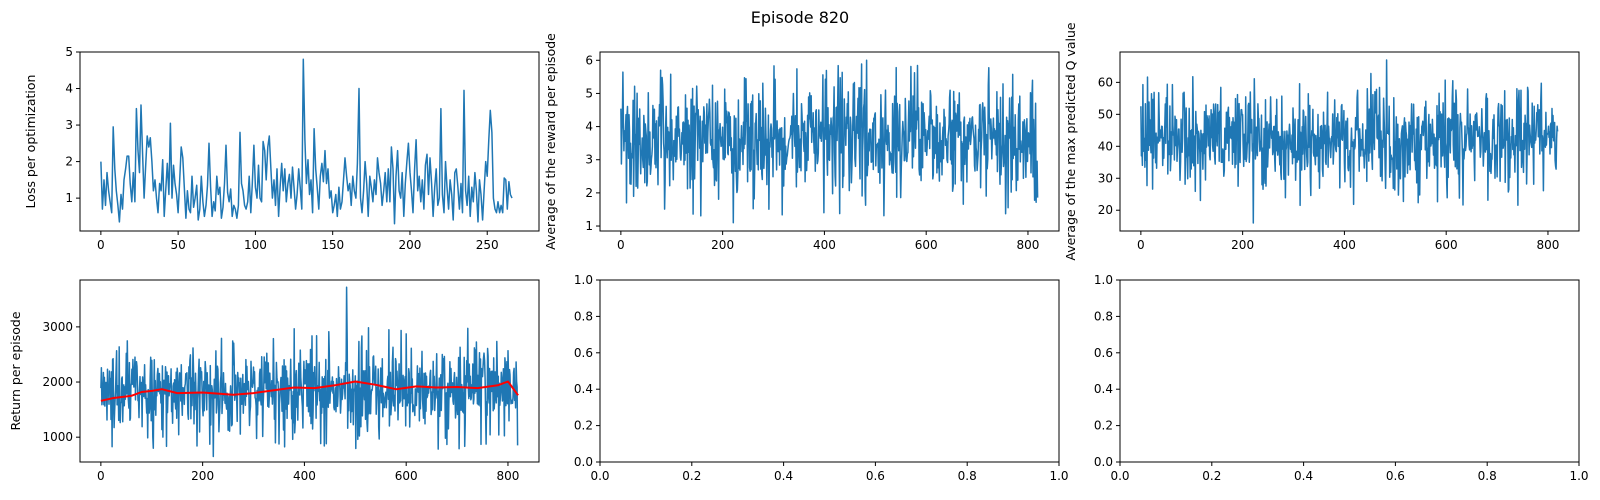 Image resolution: width=1600 pixels, height=500 pixels. What do you see at coordinates (57, 437) in the screenshot?
I see `y-tick-label: 1000` at bounding box center [57, 437].